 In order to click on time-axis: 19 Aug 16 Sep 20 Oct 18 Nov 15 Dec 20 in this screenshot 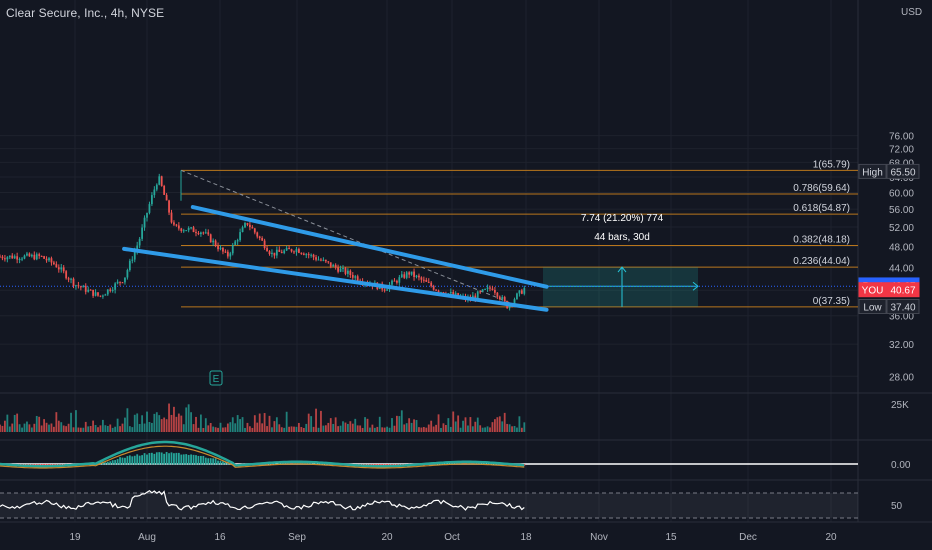, I will do `click(453, 537)`.